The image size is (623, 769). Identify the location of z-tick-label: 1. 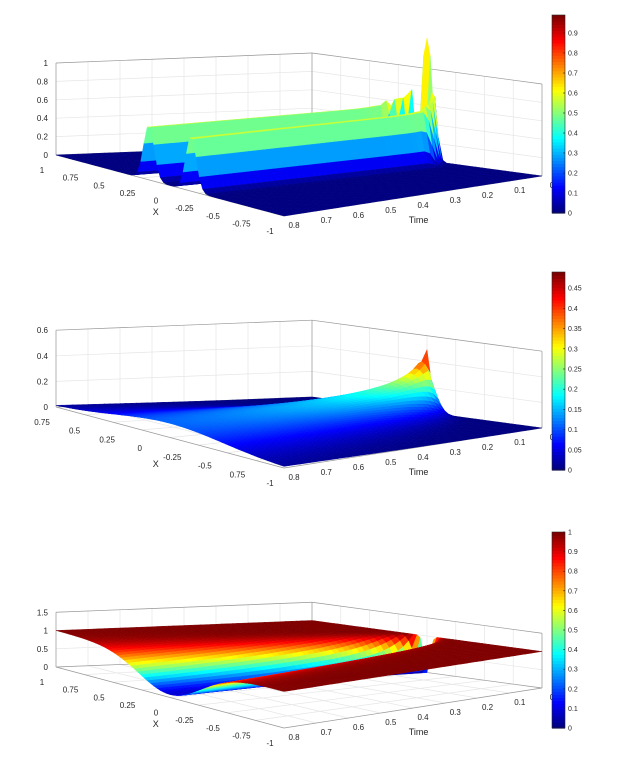
(46, 63).